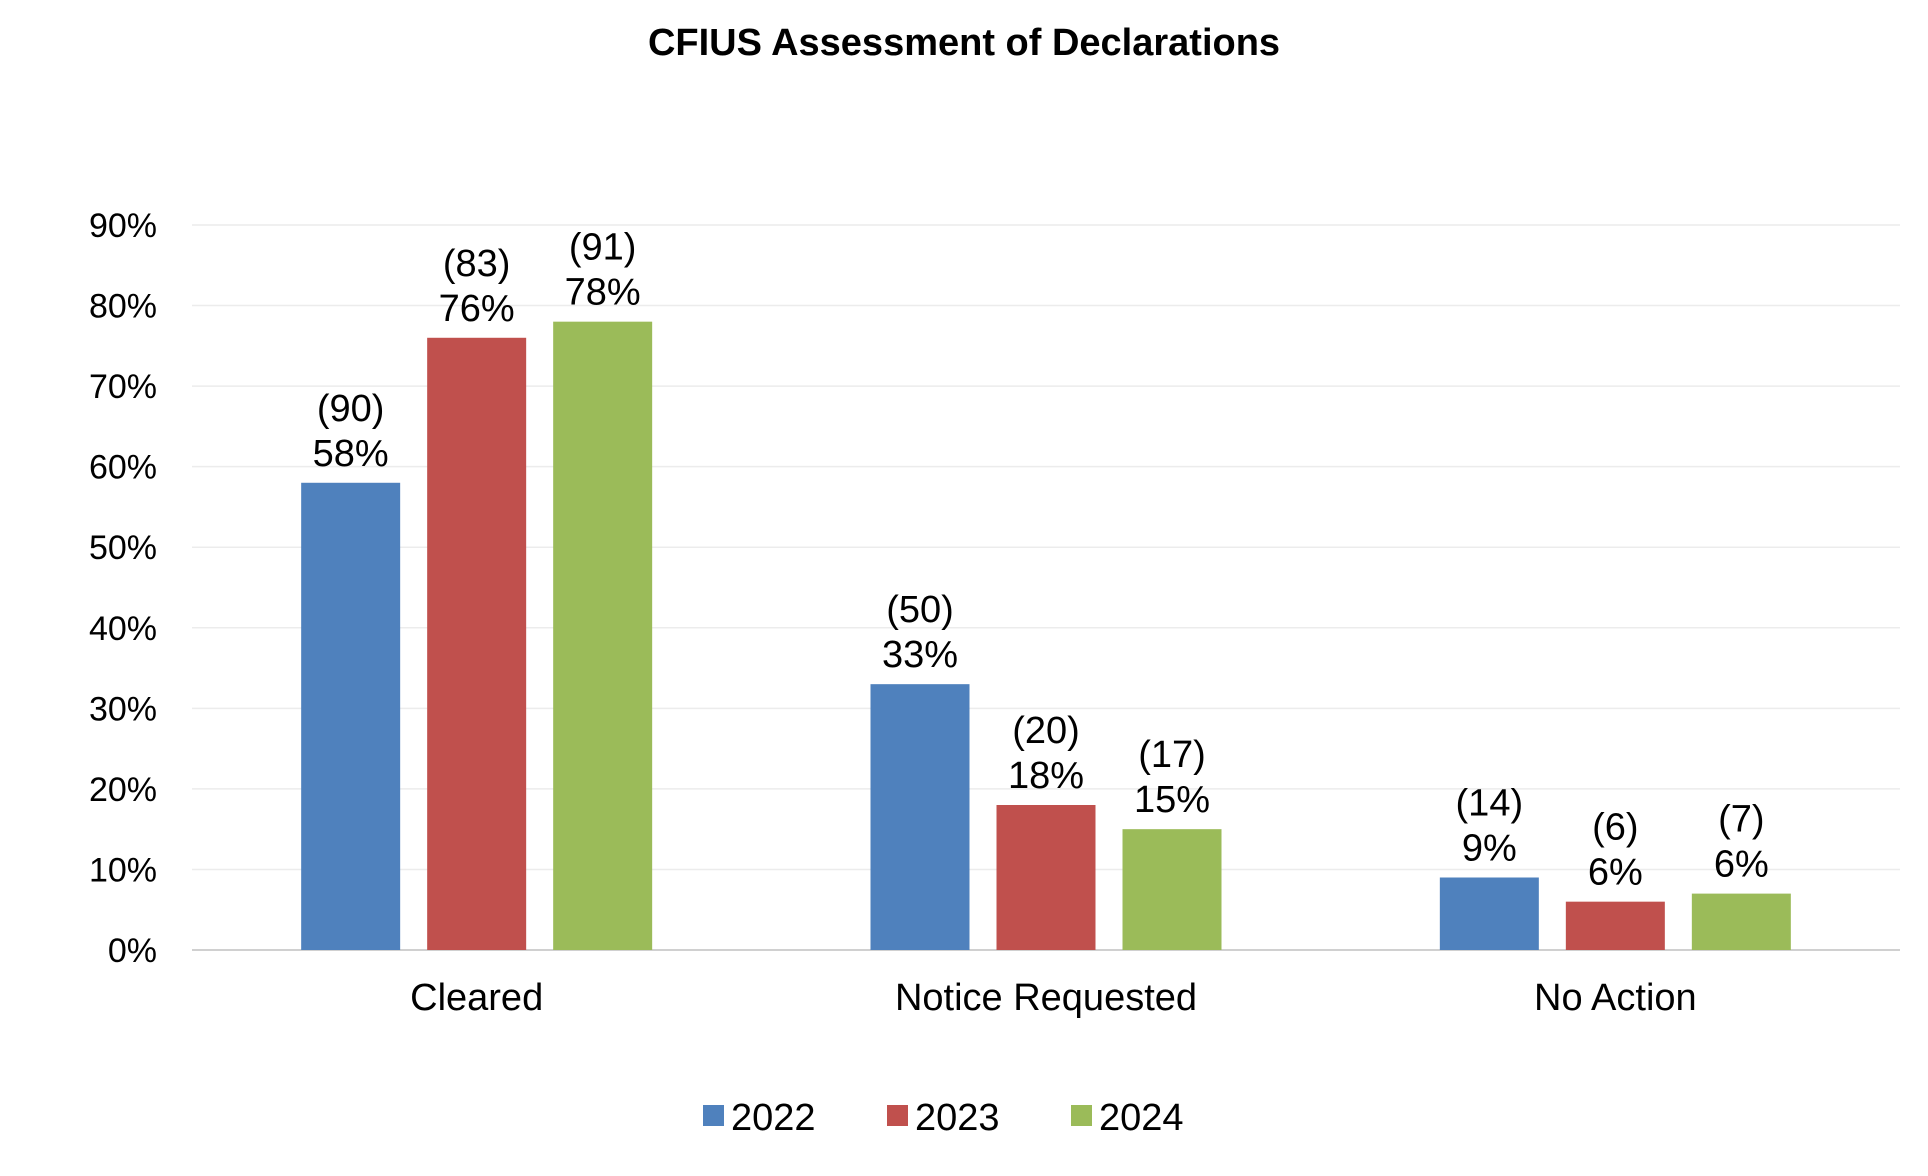  What do you see at coordinates (897, 1115) in the screenshot?
I see `legend-swatch-2023` at bounding box center [897, 1115].